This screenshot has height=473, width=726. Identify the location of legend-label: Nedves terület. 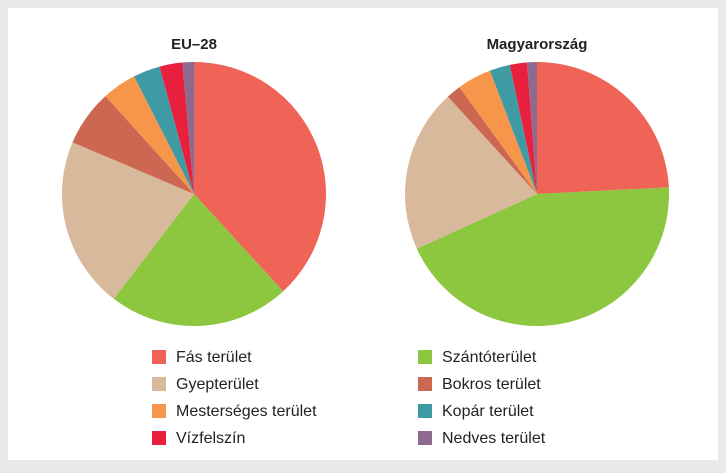
(494, 438).